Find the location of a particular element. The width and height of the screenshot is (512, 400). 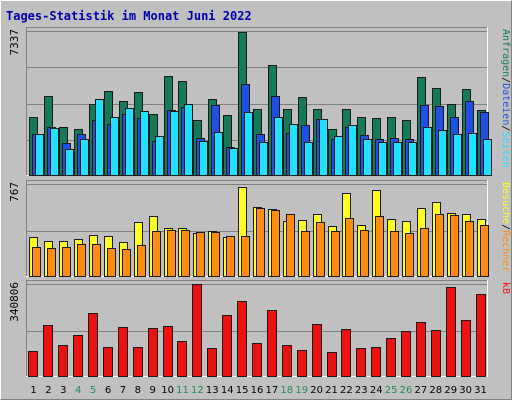

day-label-30: 30 is located at coordinates (465, 390).